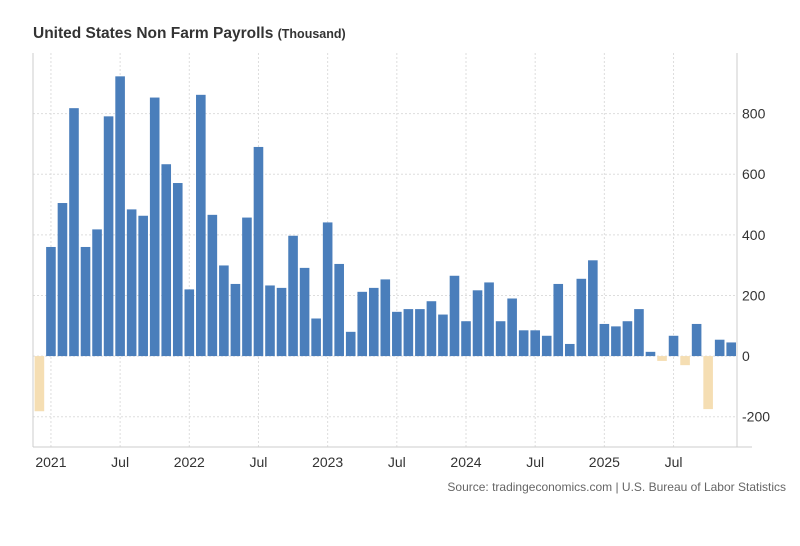 Image resolution: width=800 pixels, height=546 pixels. I want to click on y-tick-label: 0, so click(746, 356).